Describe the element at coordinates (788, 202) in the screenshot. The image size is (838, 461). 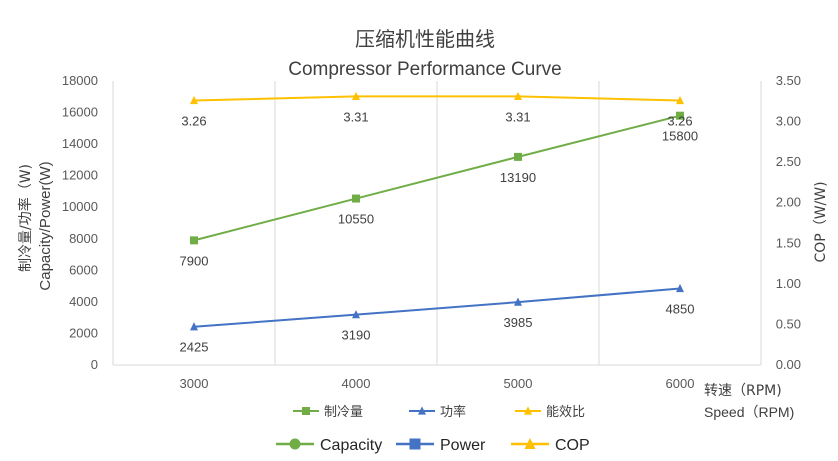
I see `y2-tick-label: 2.00` at that location.